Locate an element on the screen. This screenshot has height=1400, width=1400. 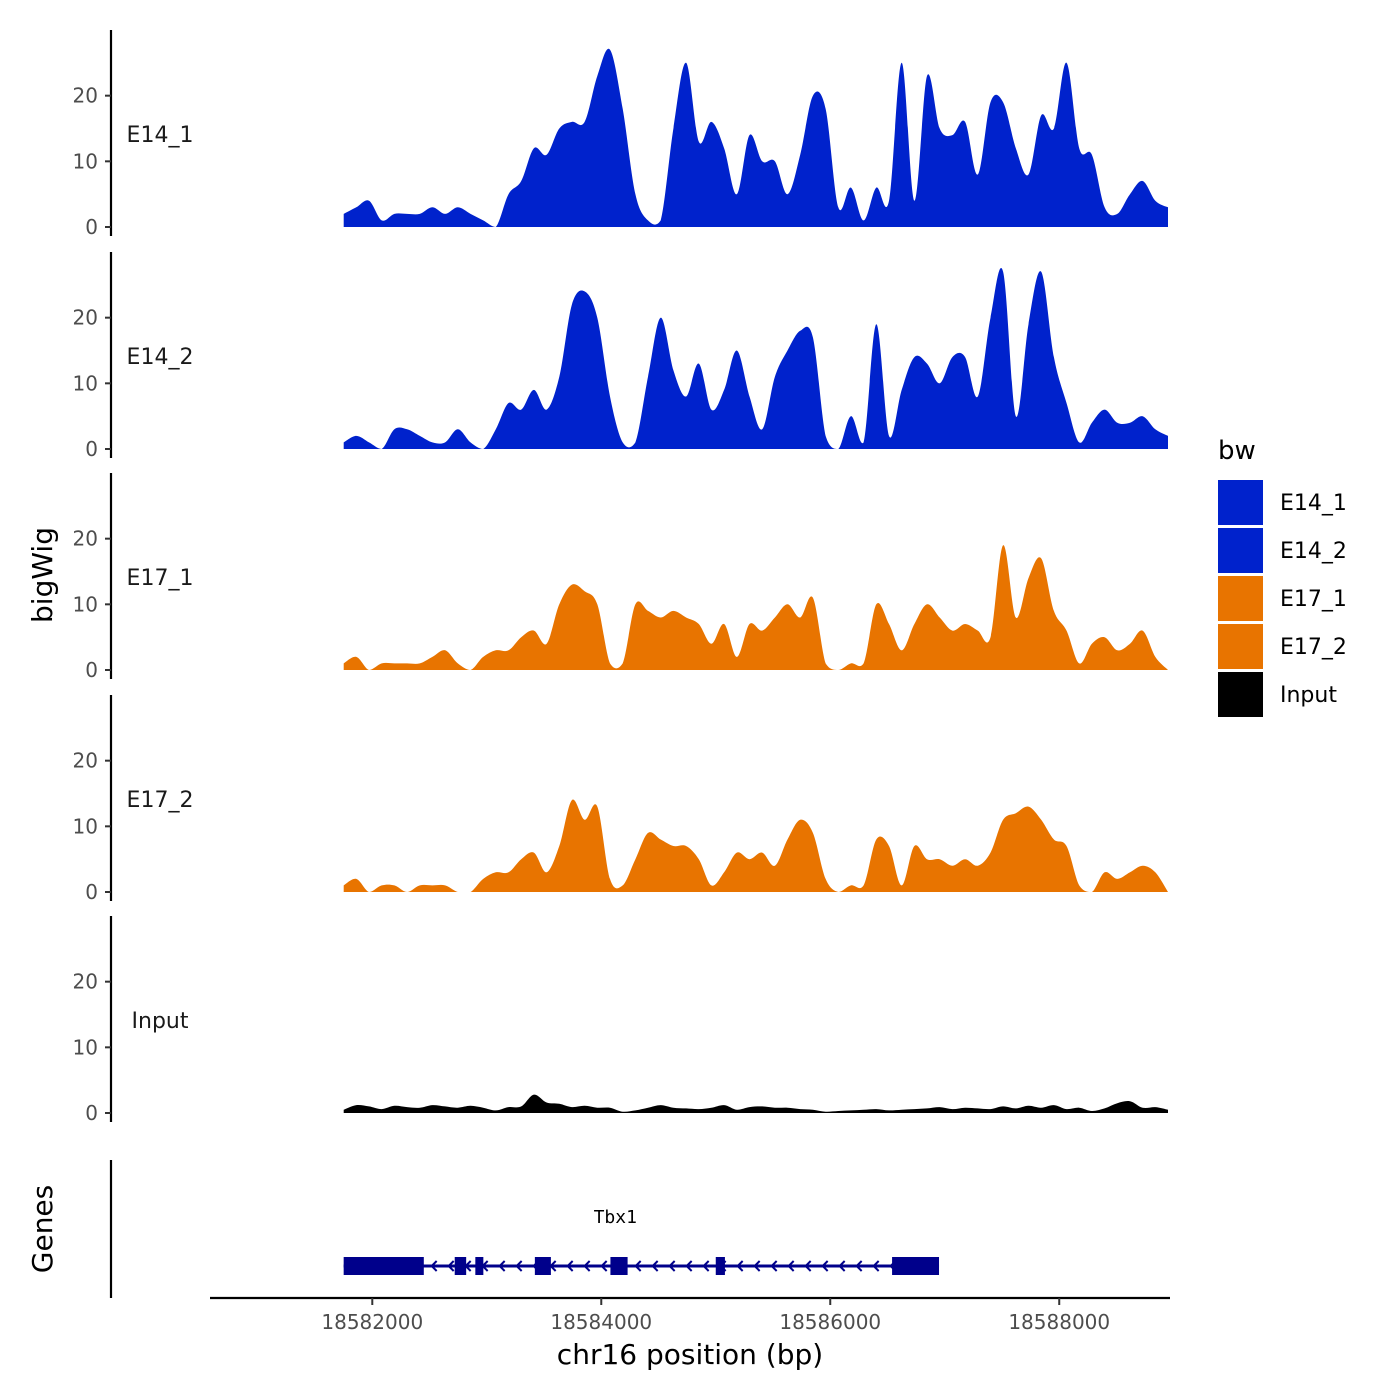
legend-label-e14-1: E14_1 is located at coordinates (1313, 503).